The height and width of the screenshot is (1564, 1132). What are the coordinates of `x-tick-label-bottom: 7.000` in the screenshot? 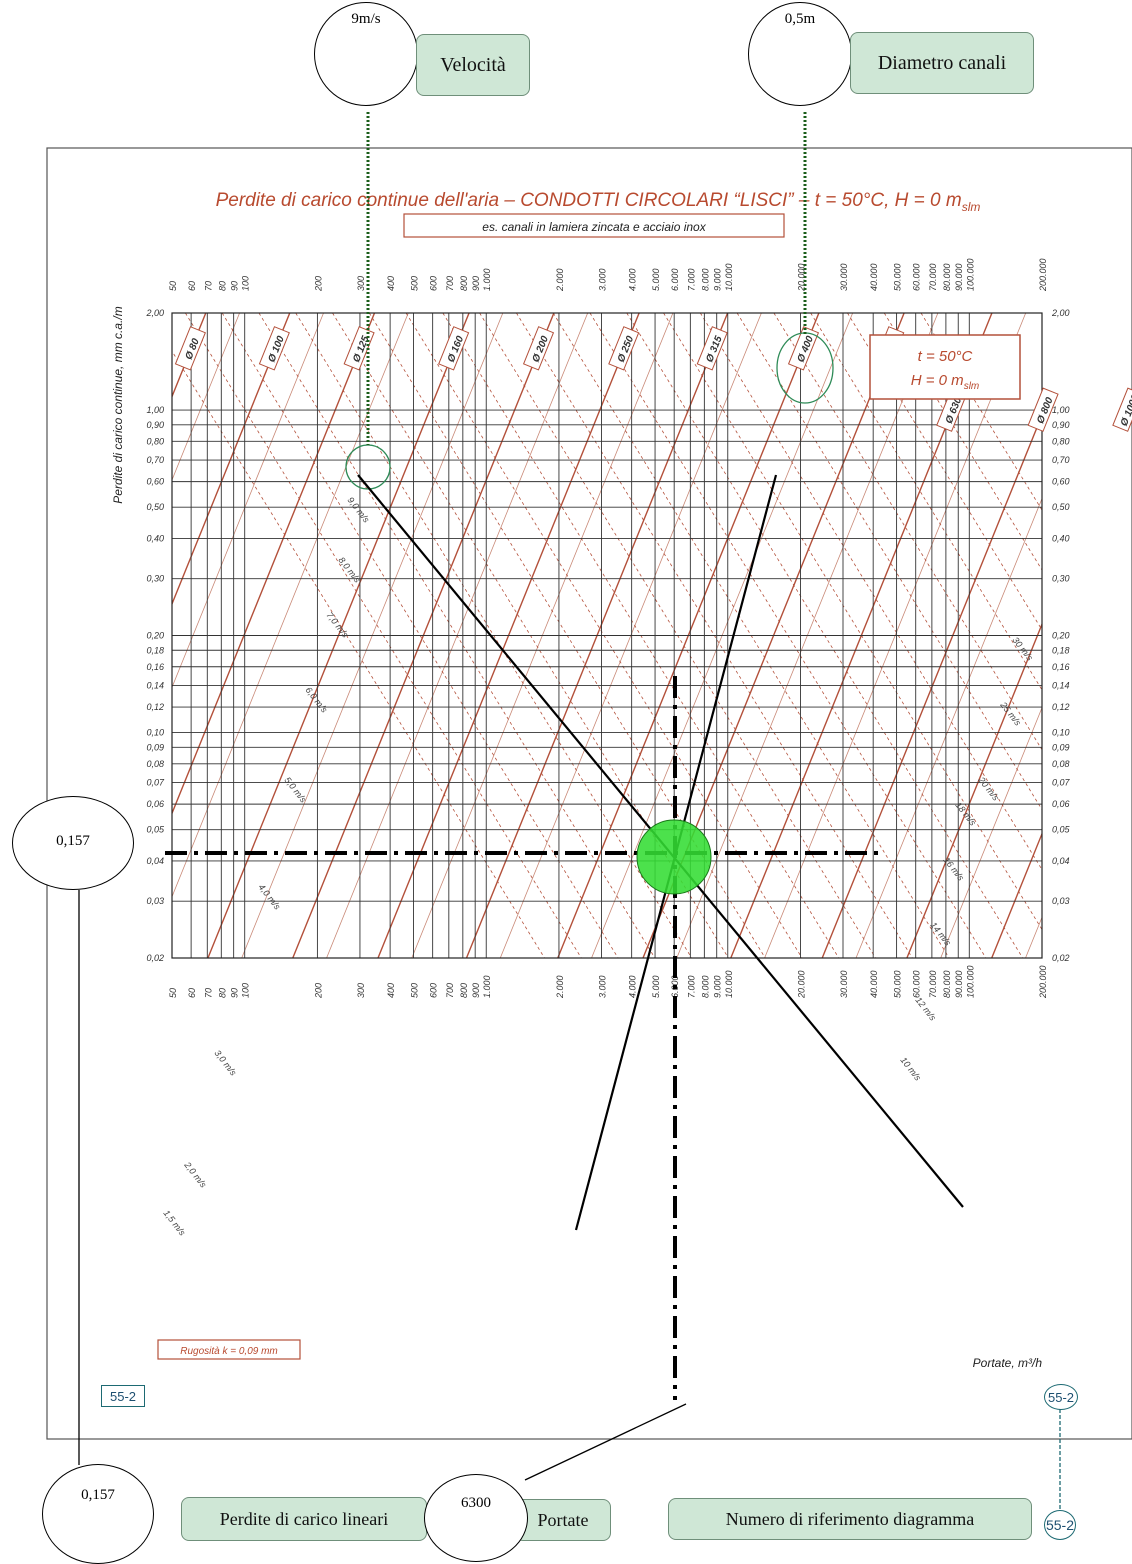 It's located at (691, 986).